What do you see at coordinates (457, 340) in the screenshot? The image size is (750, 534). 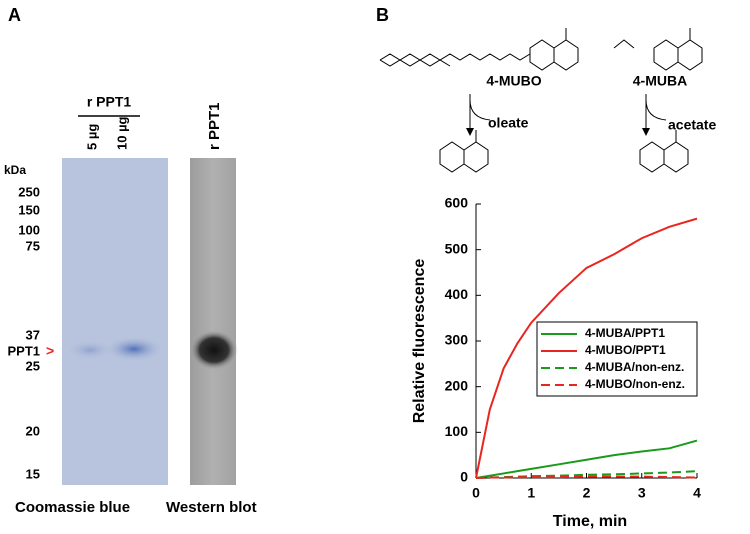 I see `y-tick-label: 300` at bounding box center [457, 340].